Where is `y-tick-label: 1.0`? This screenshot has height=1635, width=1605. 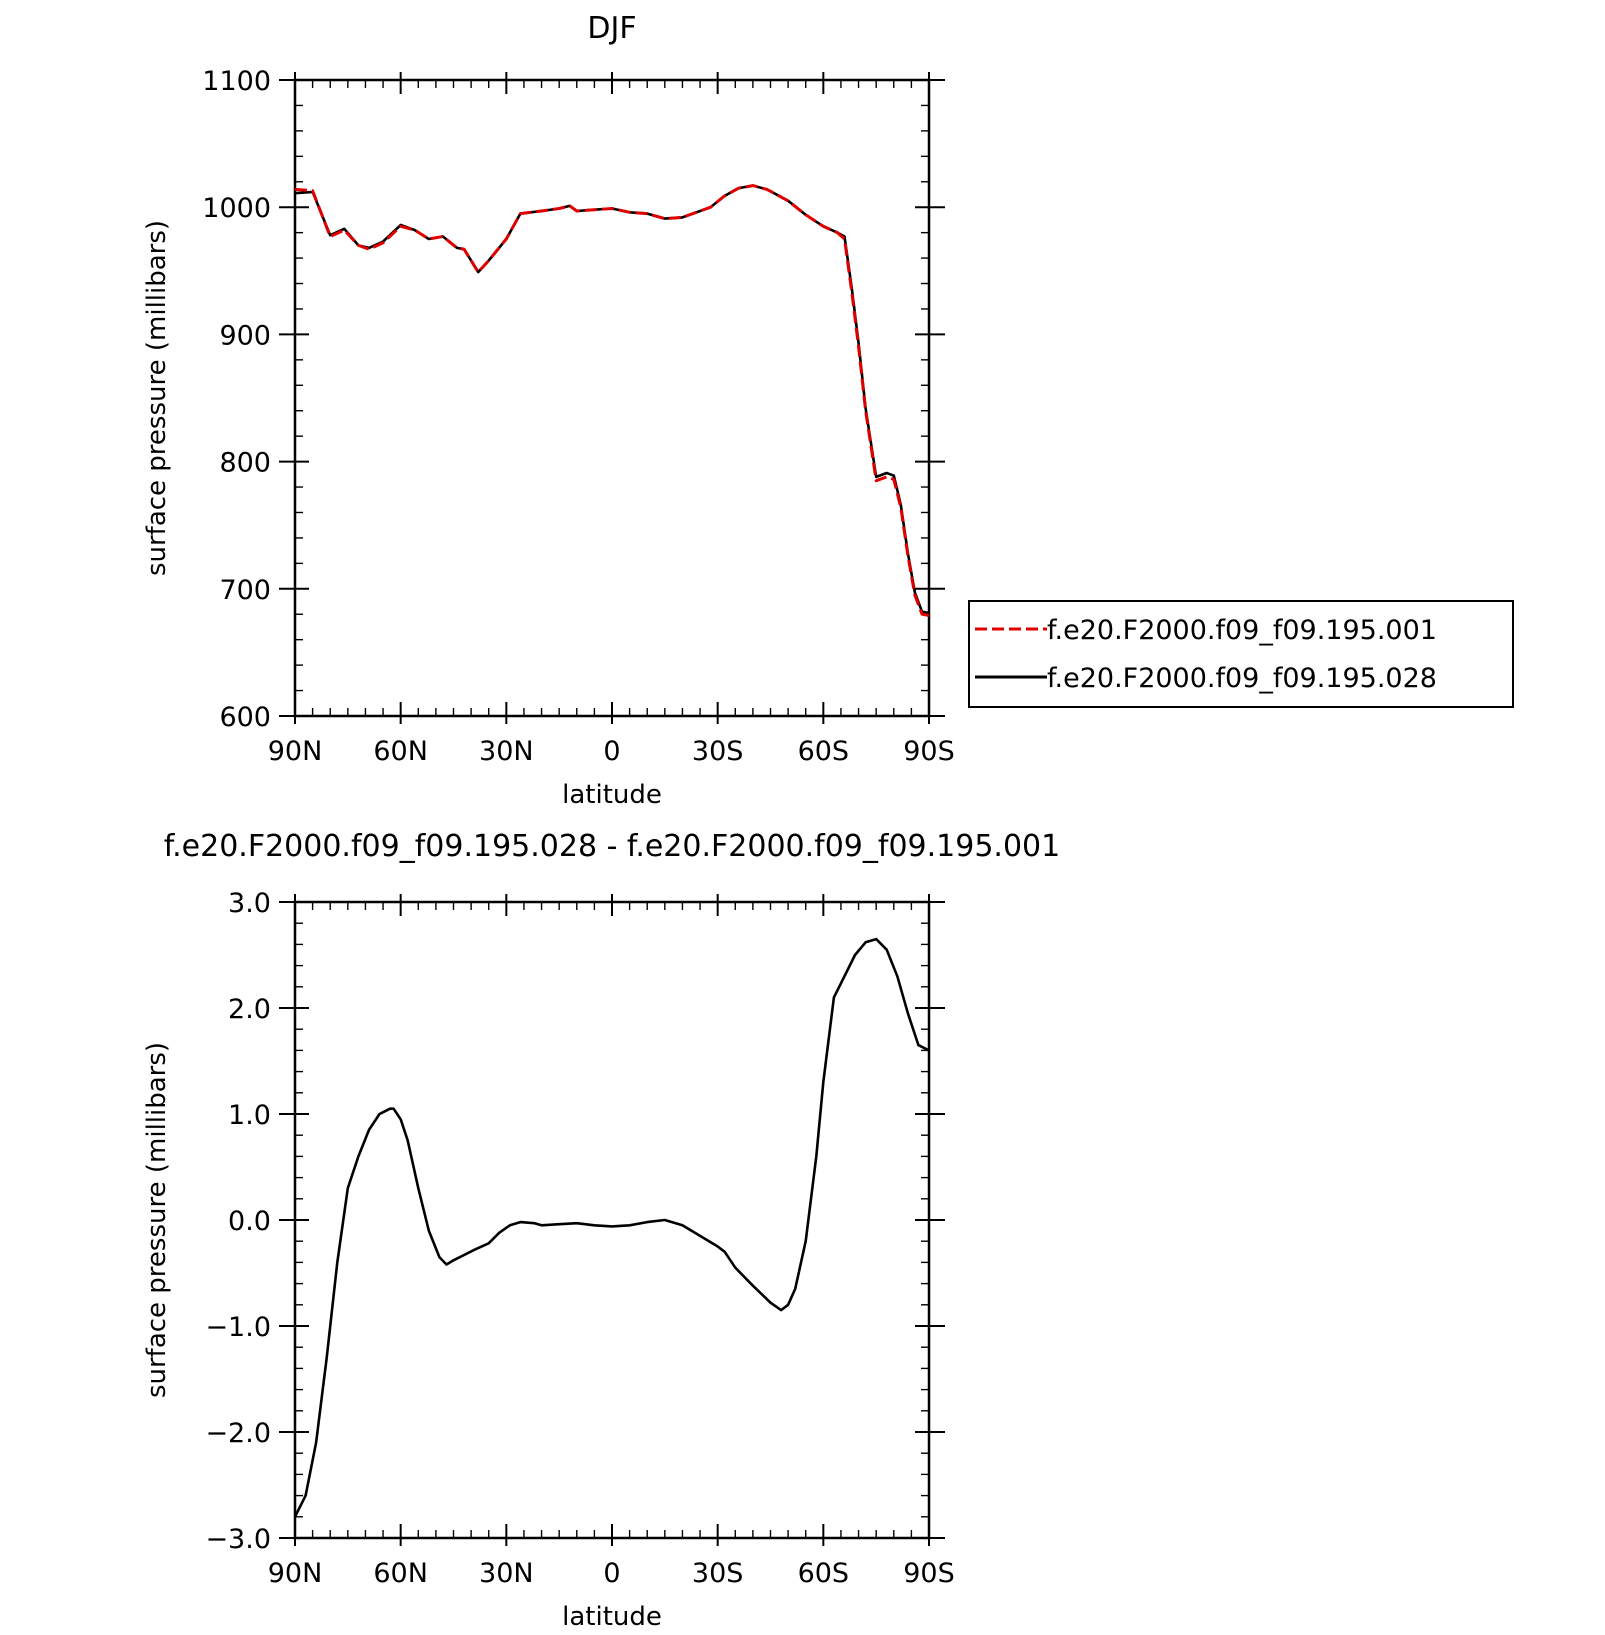 y-tick-label: 1.0 is located at coordinates (249, 1115).